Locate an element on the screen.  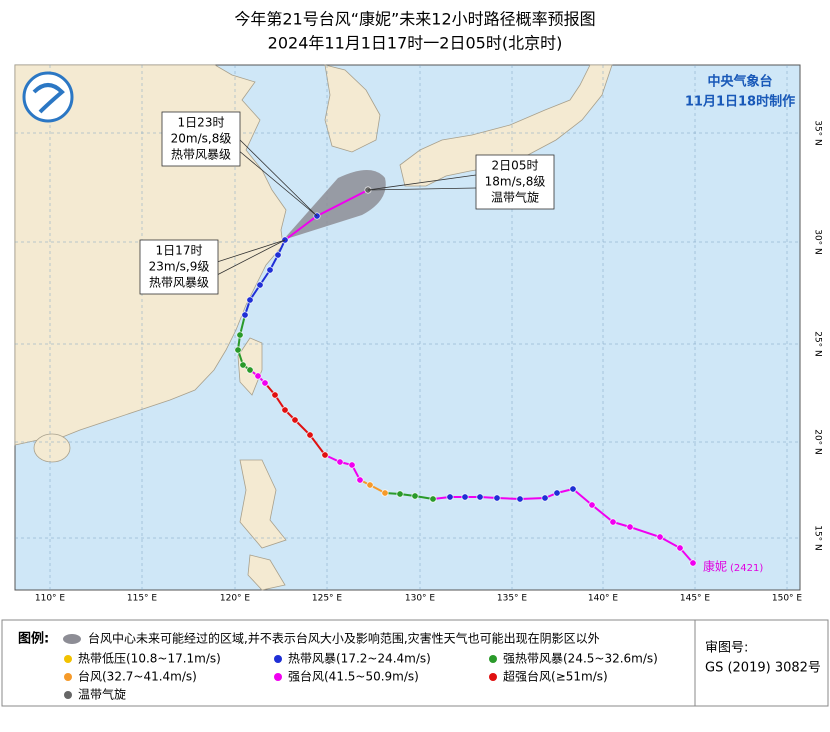
annotation-text: 1日17时 is located at coordinates (179, 251).